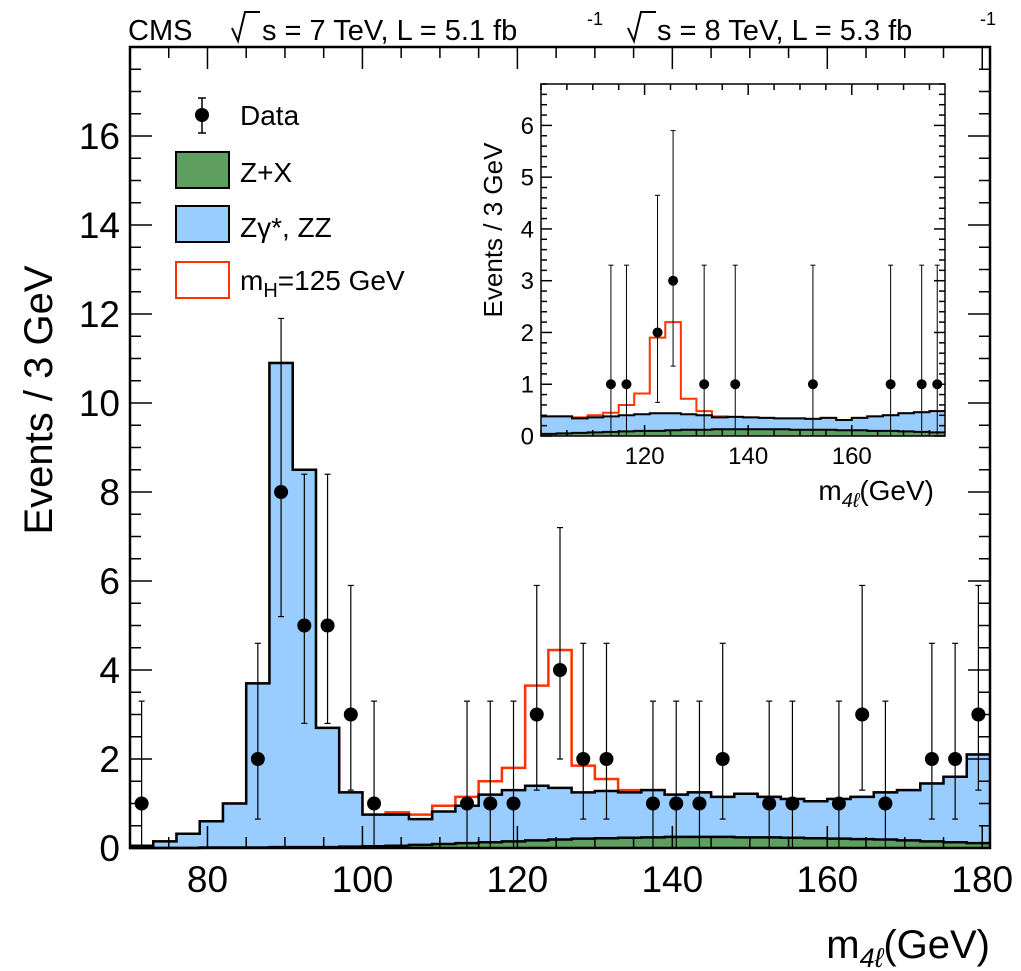  I want to click on x-tick-label: 80, so click(207, 879).